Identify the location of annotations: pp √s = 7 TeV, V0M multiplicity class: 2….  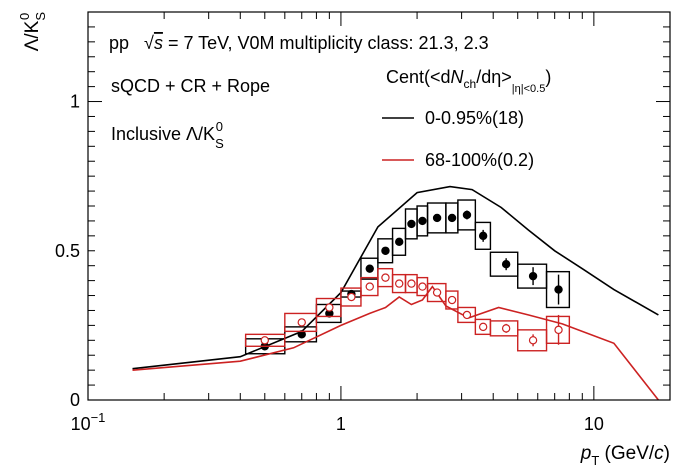
(299, 92).